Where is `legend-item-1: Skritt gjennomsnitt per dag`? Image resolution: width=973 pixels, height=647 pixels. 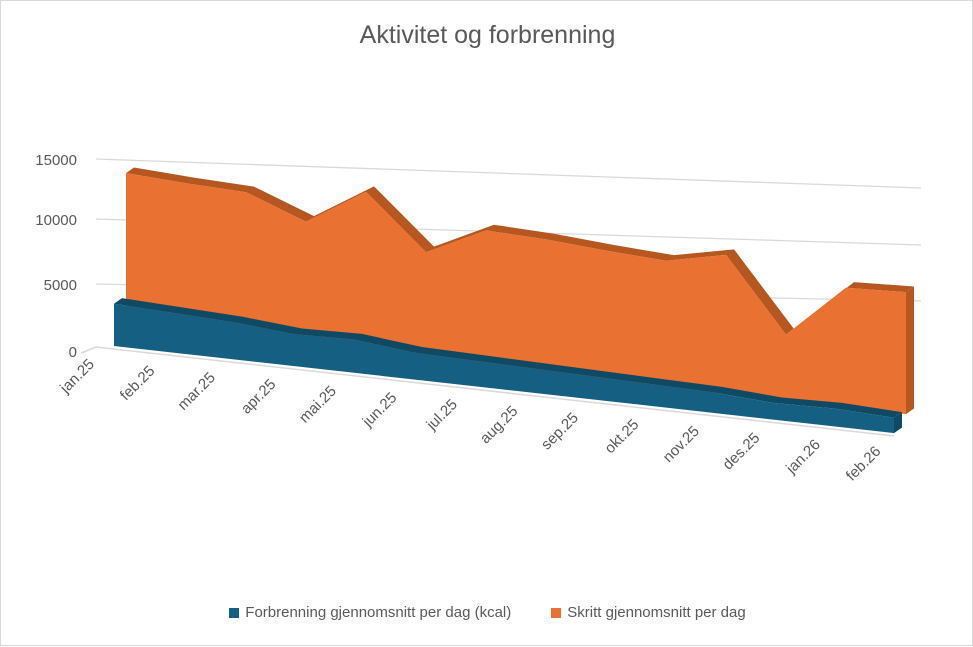
legend-item-1: Skritt gjennomsnitt per dag is located at coordinates (648, 612).